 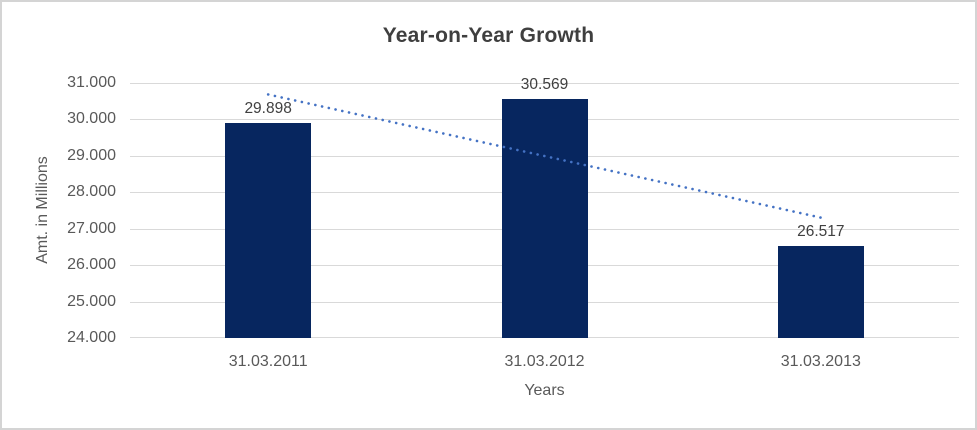 I want to click on y-tick-label: 30.000, so click(x=91, y=119).